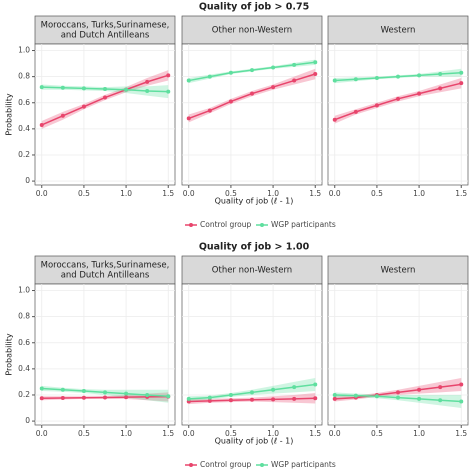 The image size is (474, 476). Describe the element at coordinates (254, 7) in the screenshot. I see `chart-title: Quality of job > 0.75` at that location.